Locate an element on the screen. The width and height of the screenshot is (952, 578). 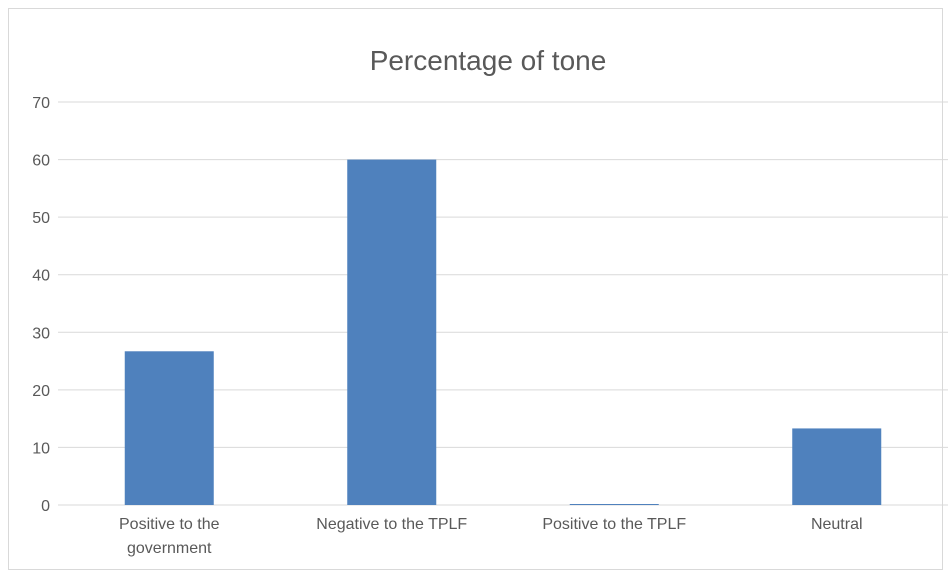
x-tick-label-line: Negative to the TPLF is located at coordinates (391, 524).